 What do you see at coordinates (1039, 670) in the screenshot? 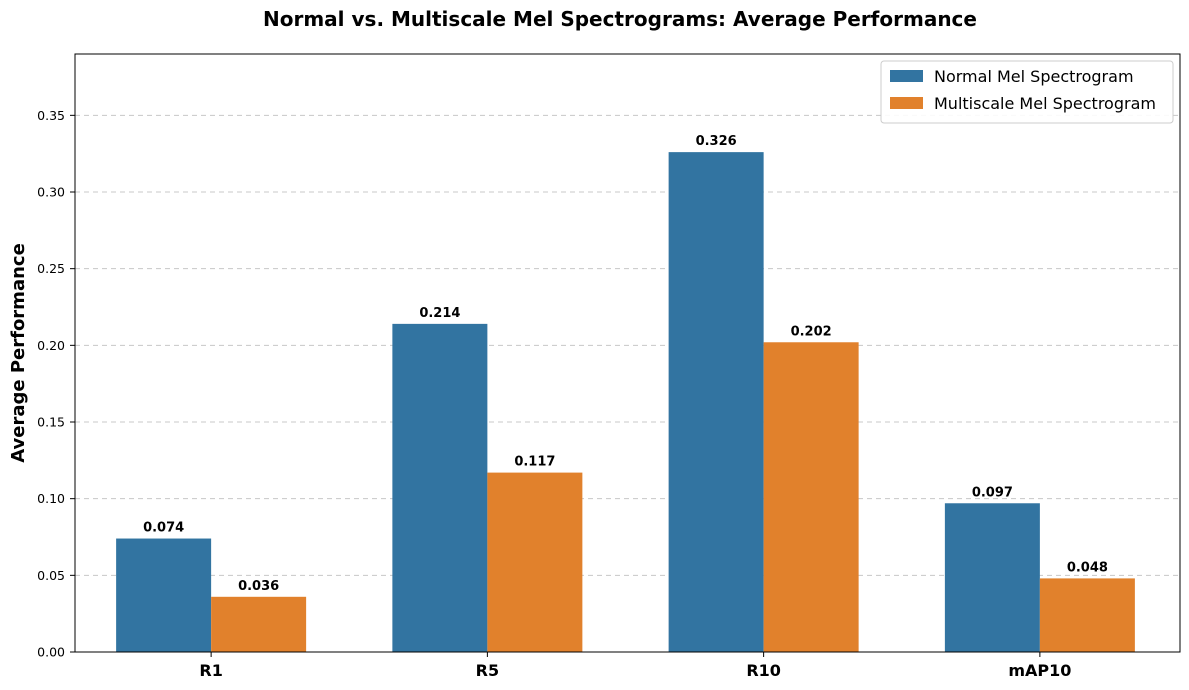
I see `x-tick-label: mAP10` at bounding box center [1039, 670].